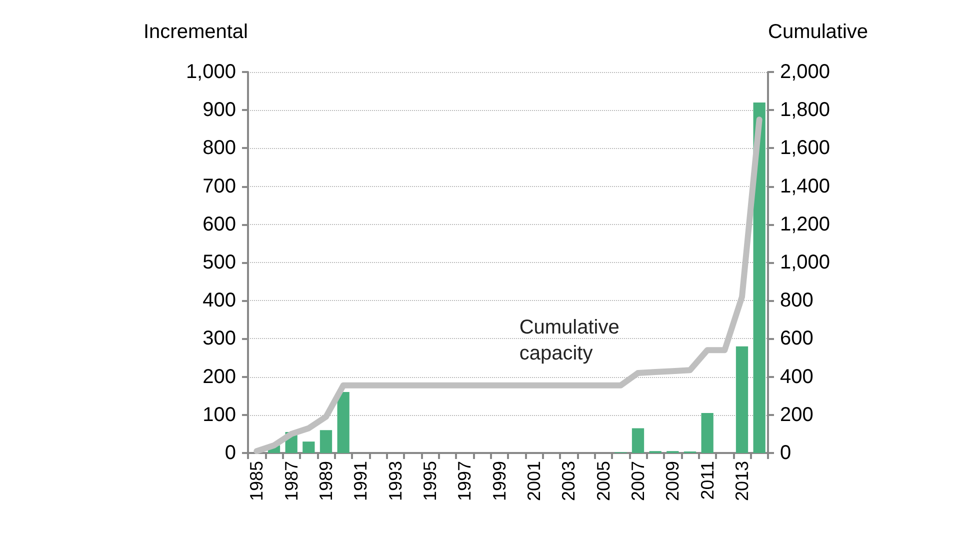  I want to click on x-tick-label: 1993, so click(395, 481).